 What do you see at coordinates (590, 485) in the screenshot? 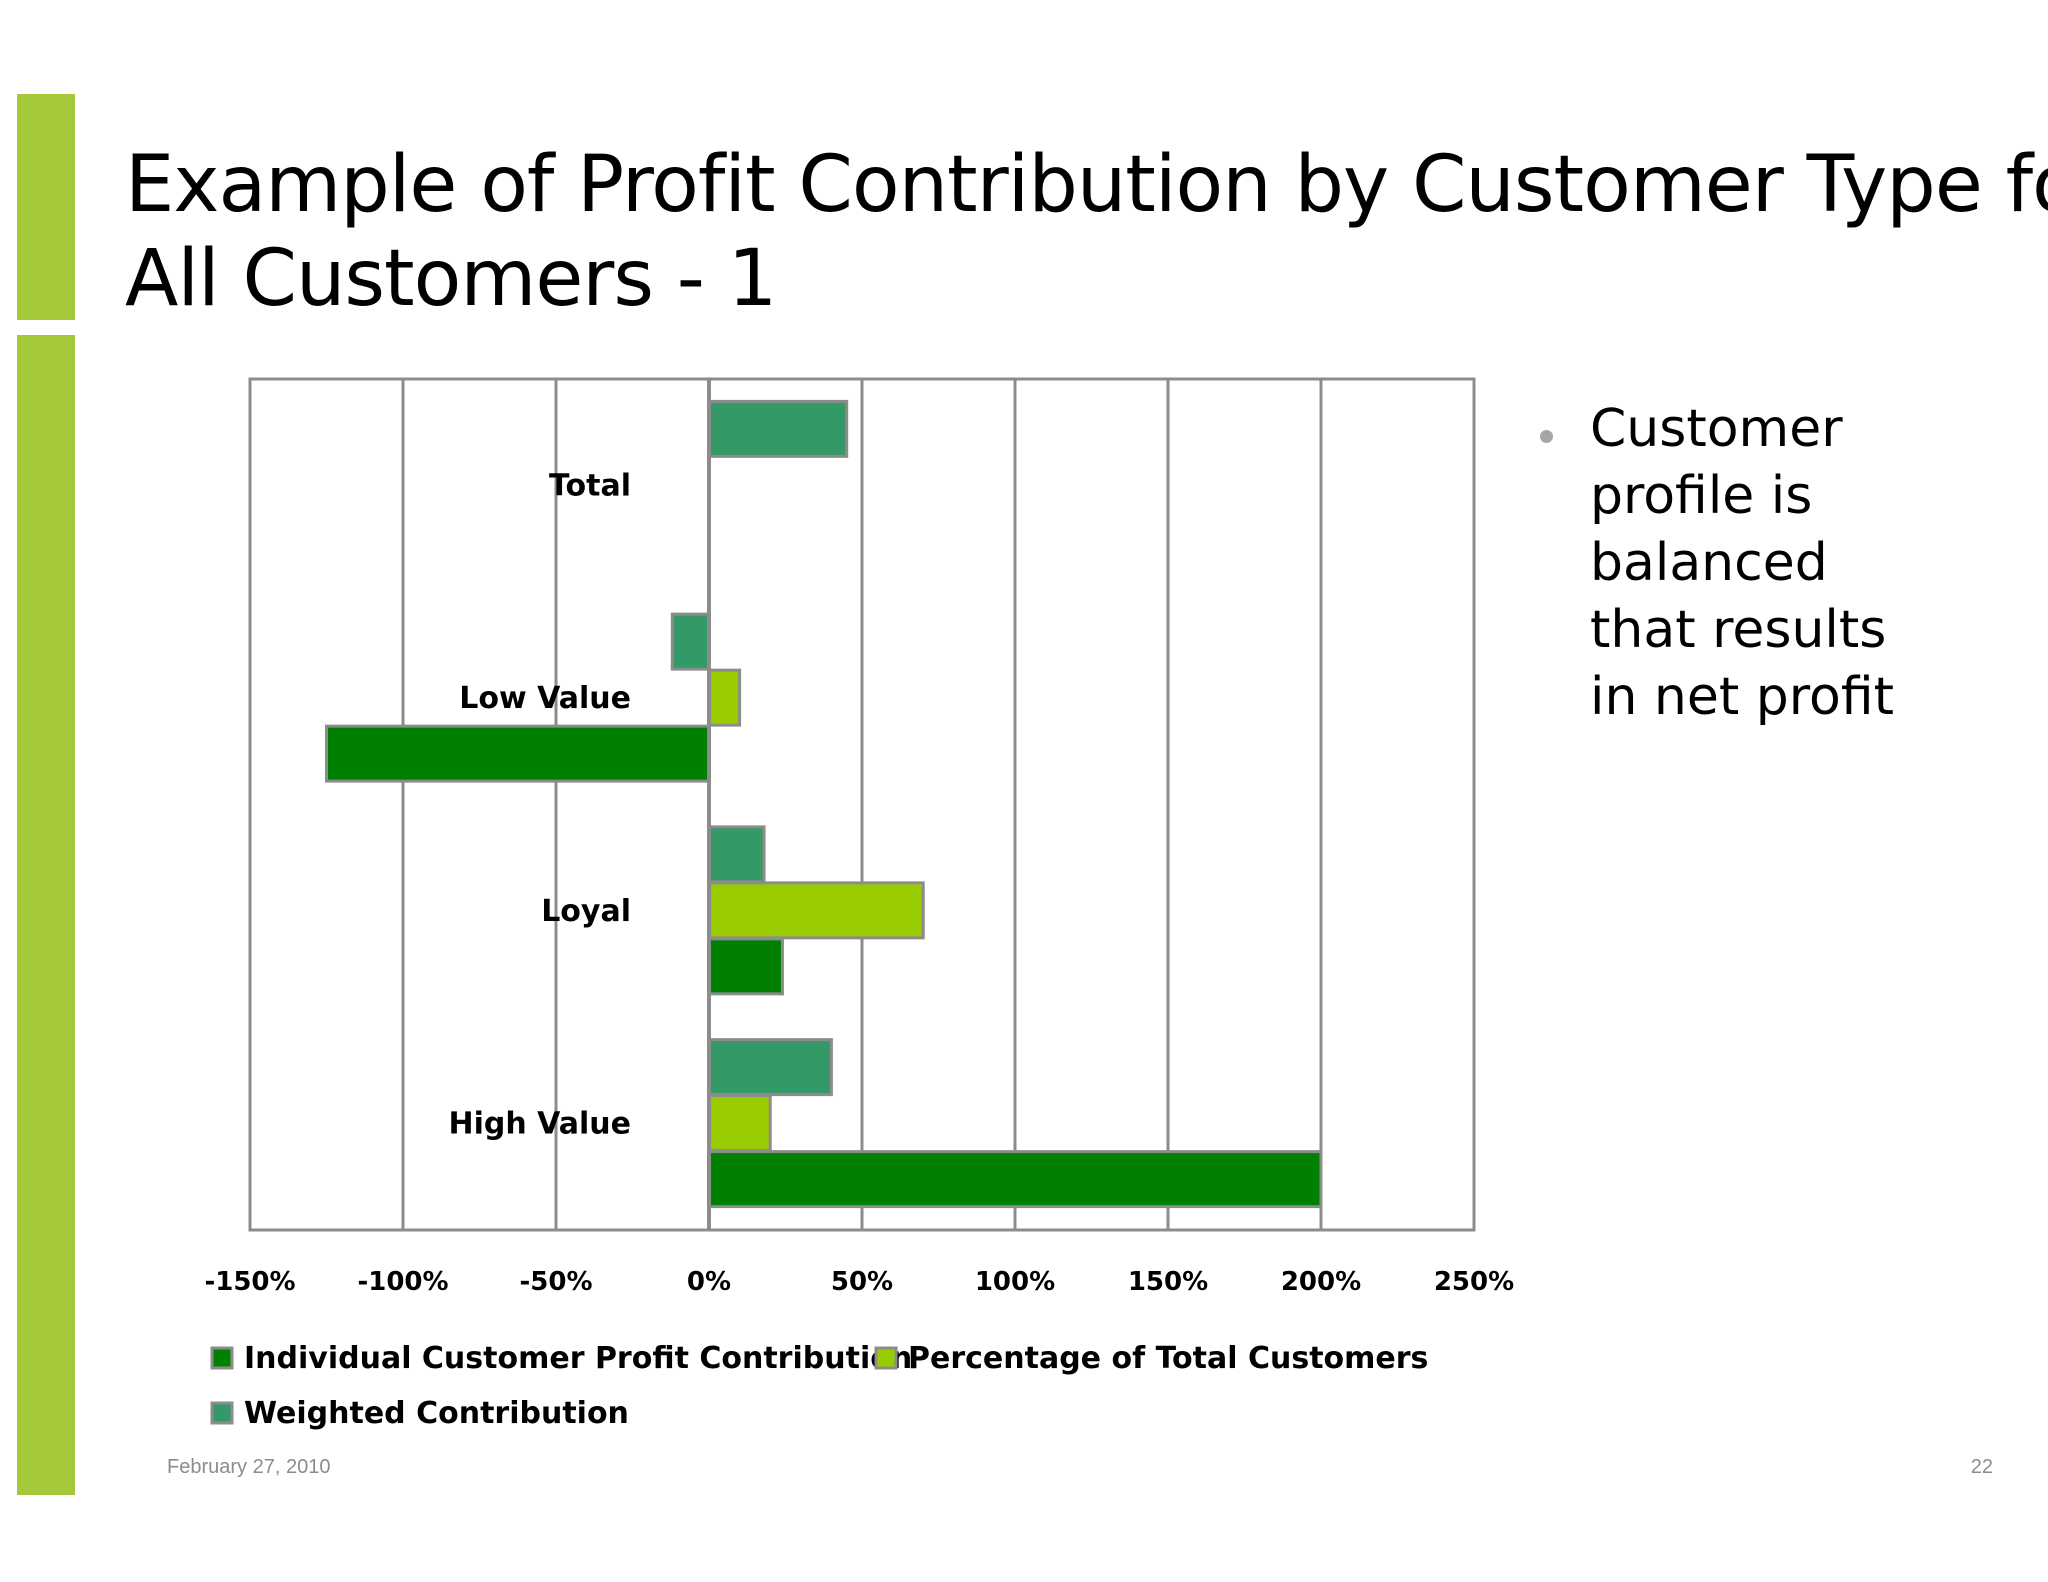
I see `category-label-total: Total` at bounding box center [590, 485].